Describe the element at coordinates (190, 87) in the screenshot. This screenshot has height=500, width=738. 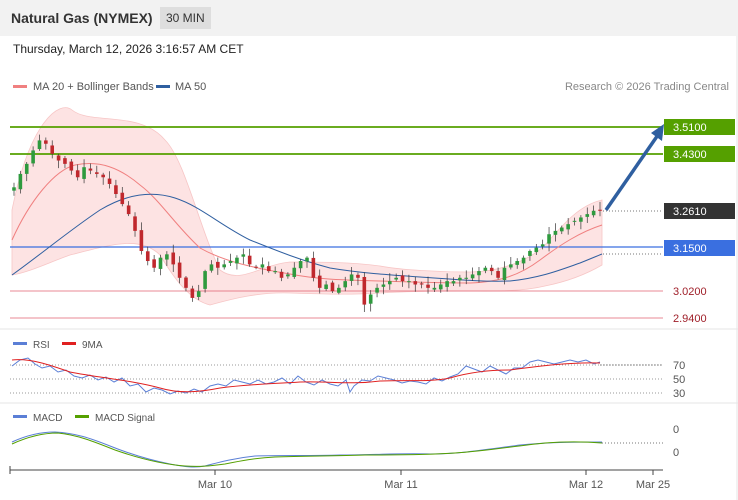
I see `ma50-legend-label: MA 50` at that location.